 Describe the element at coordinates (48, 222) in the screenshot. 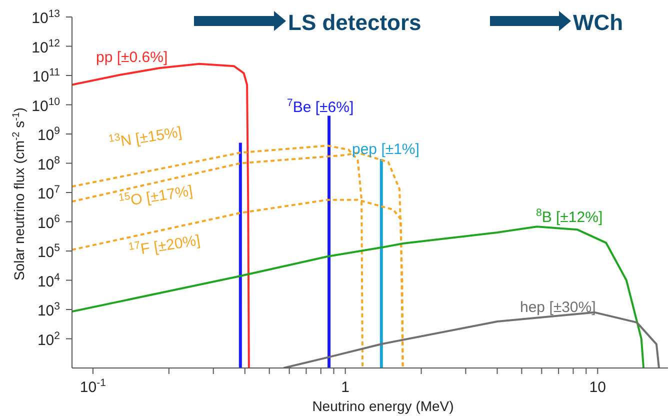

I see `y-tick-label: 10$^{6}$` at that location.